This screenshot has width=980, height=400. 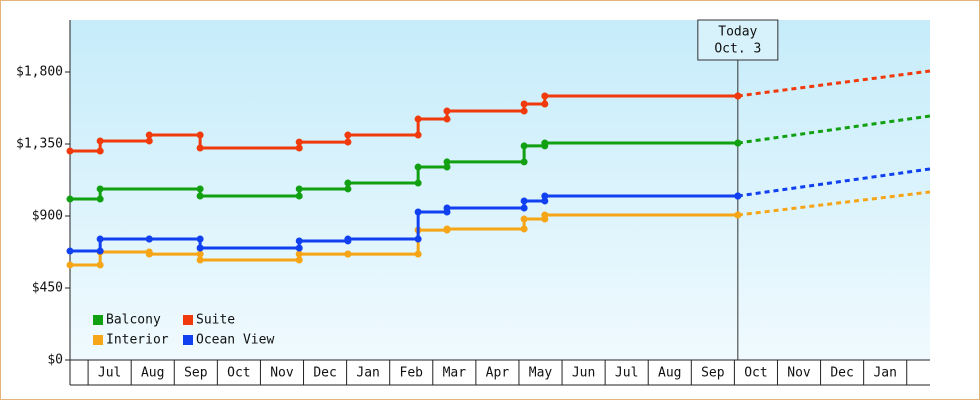 I want to click on x-tick-label: Apr, so click(x=498, y=373).